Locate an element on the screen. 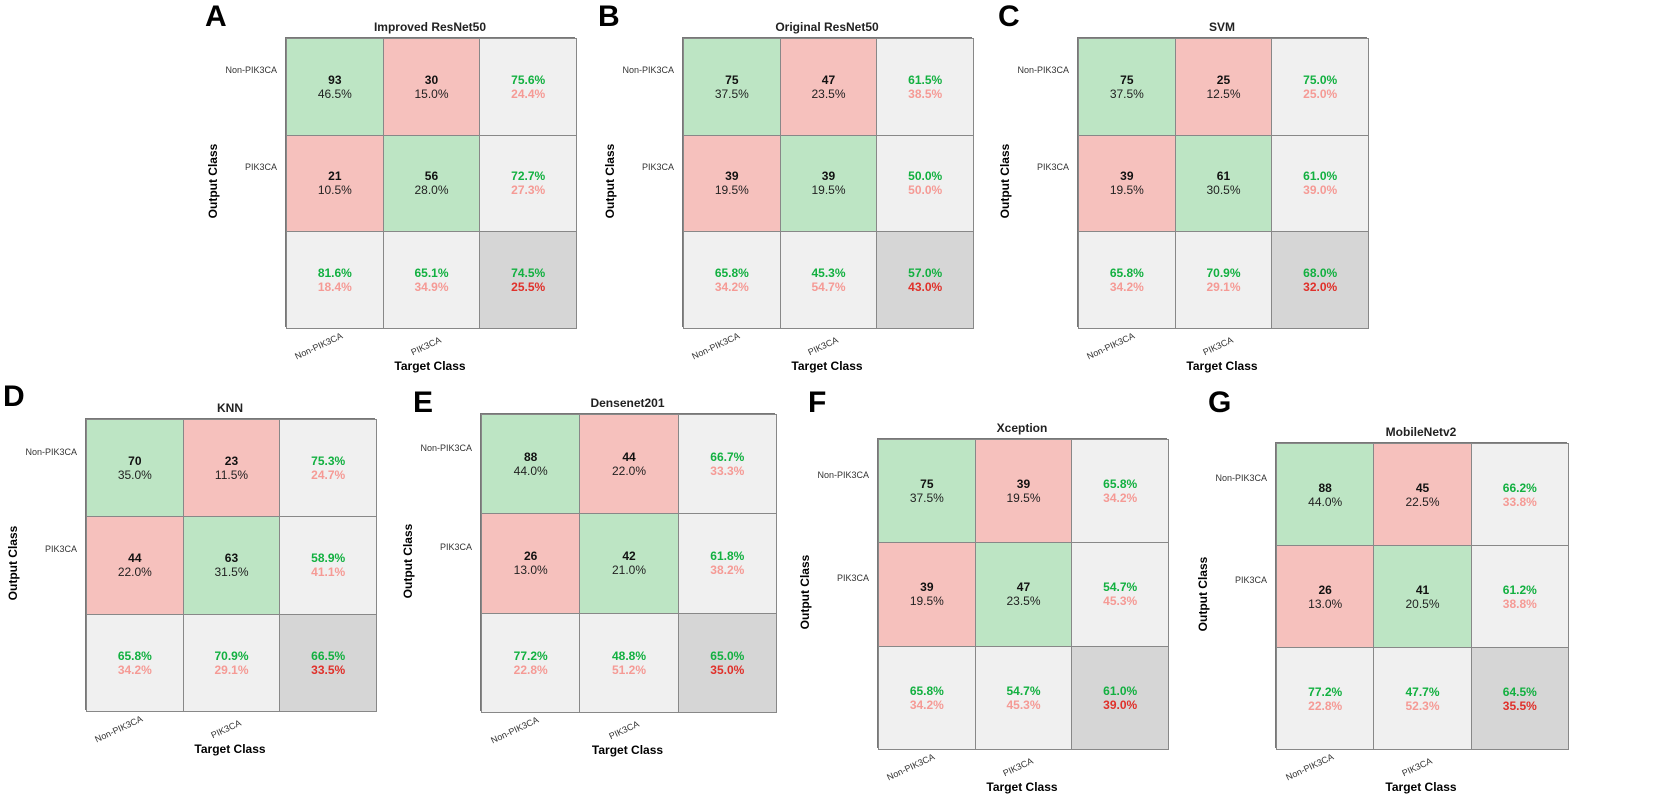 The width and height of the screenshot is (1655, 798). matrix-cell: 30 15.0% is located at coordinates (431, 87).